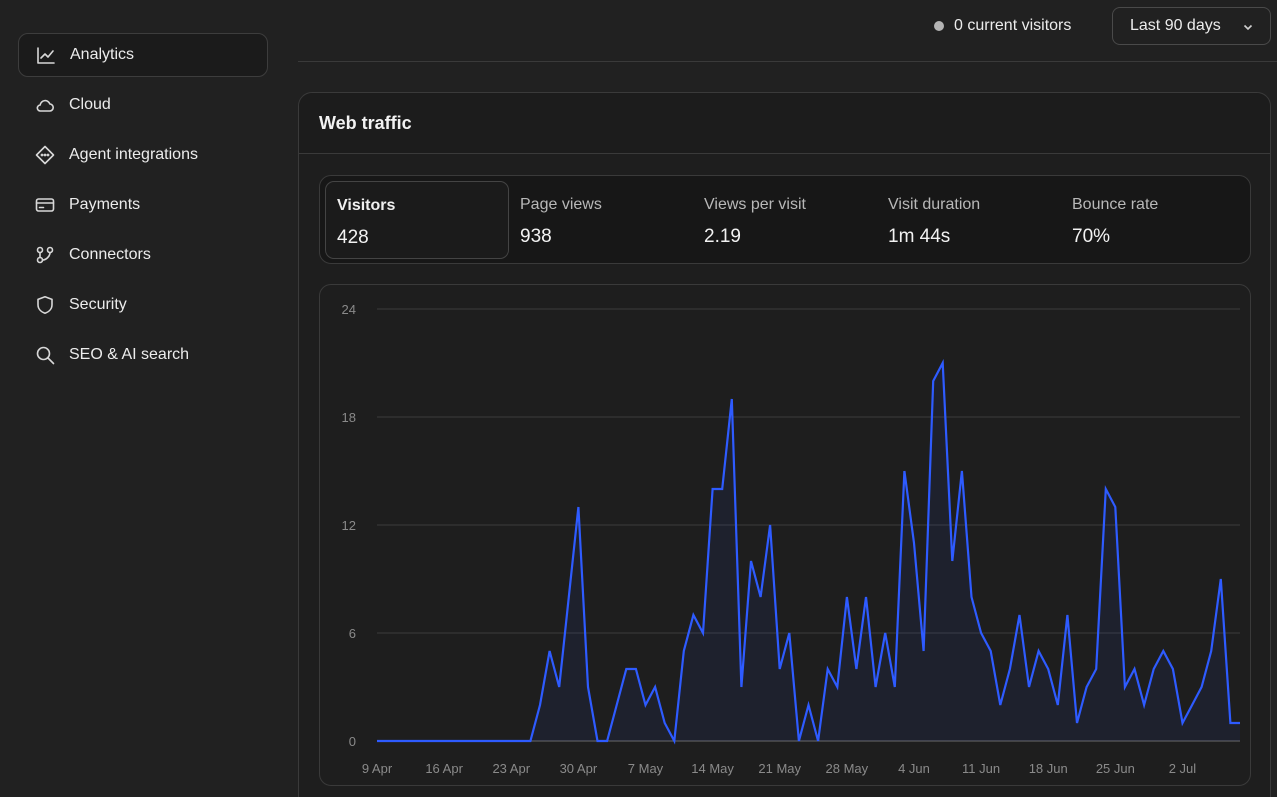 Image resolution: width=1277 pixels, height=797 pixels. I want to click on current-visitors-label: 0 current visitors, so click(1013, 25).